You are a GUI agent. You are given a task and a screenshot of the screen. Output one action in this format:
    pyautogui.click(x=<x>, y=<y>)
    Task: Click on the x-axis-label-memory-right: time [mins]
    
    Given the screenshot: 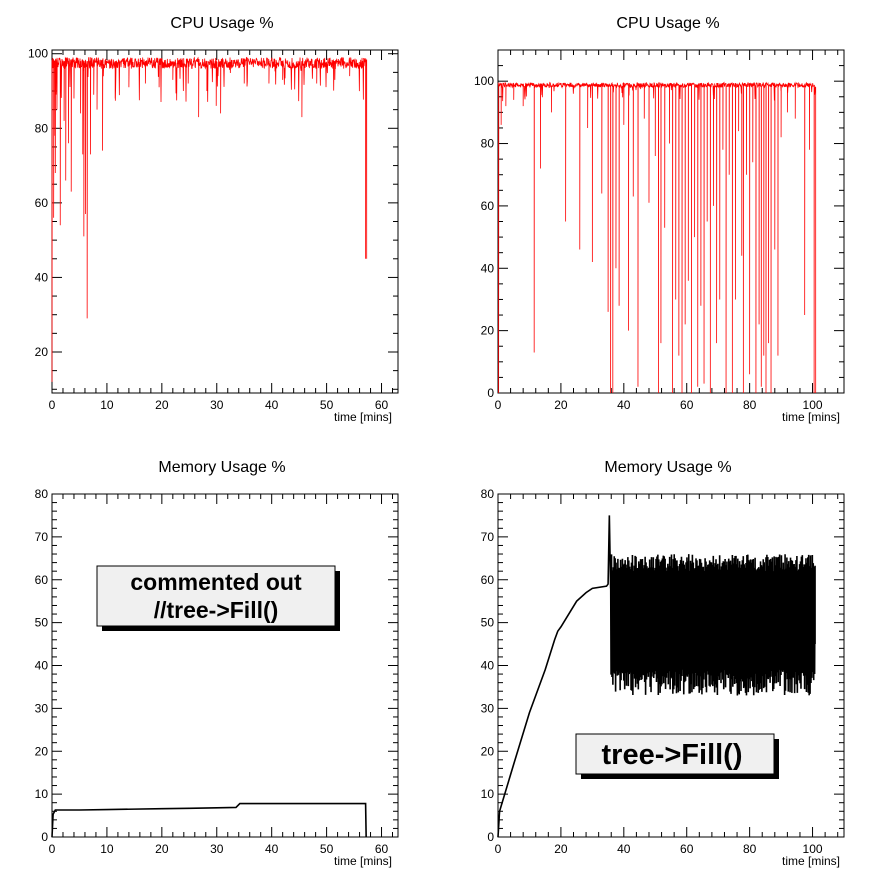 What is the action you would take?
    pyautogui.click(x=811, y=861)
    